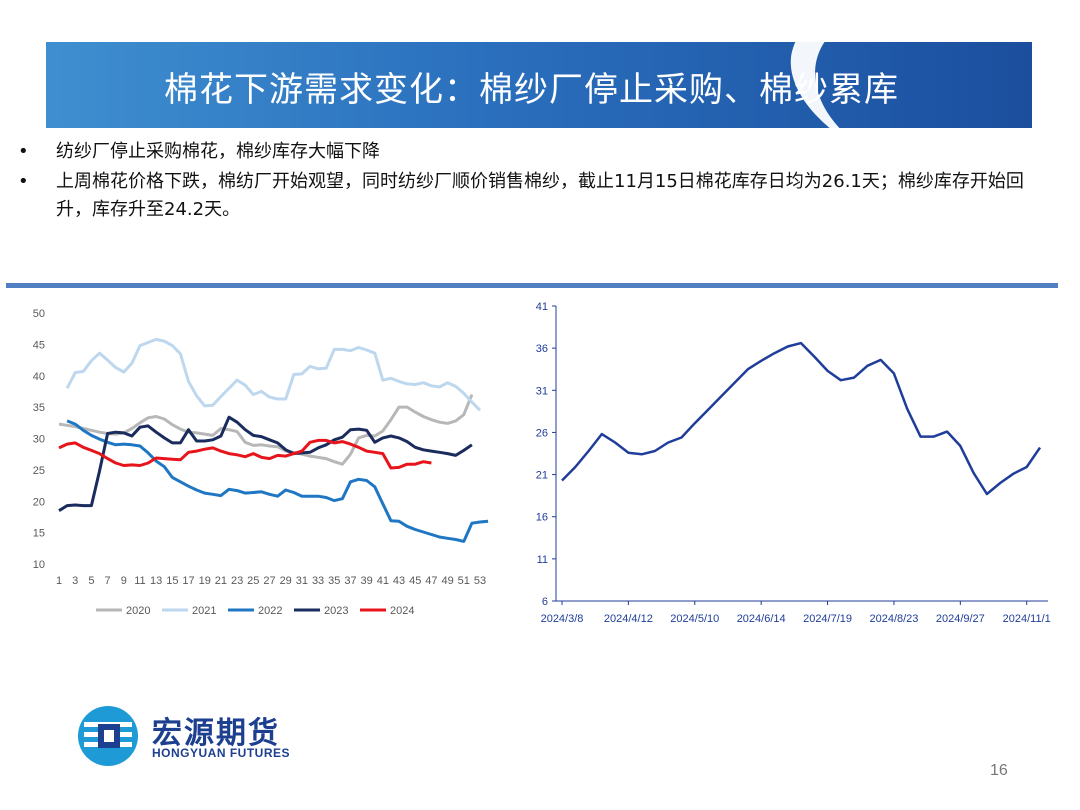 The height and width of the screenshot is (810, 1080). I want to click on logo-chinese-name: 宏源期货, so click(216, 733).